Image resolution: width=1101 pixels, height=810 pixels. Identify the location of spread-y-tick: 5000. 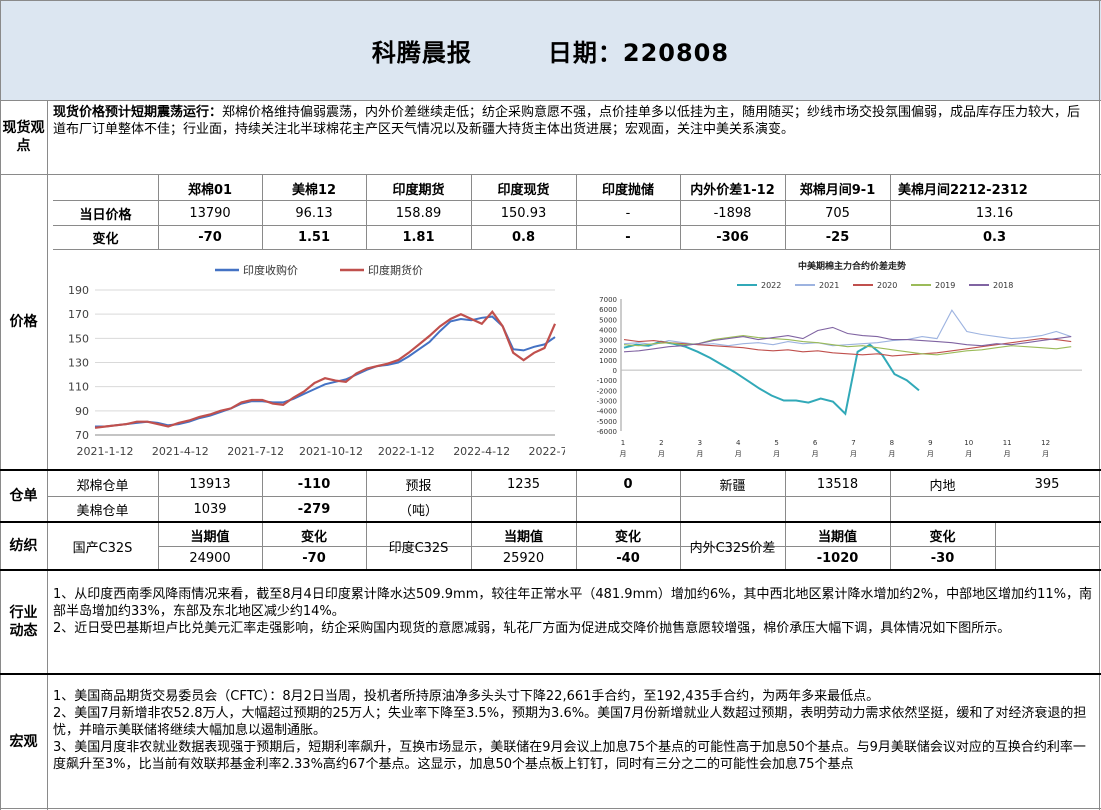
(608, 320).